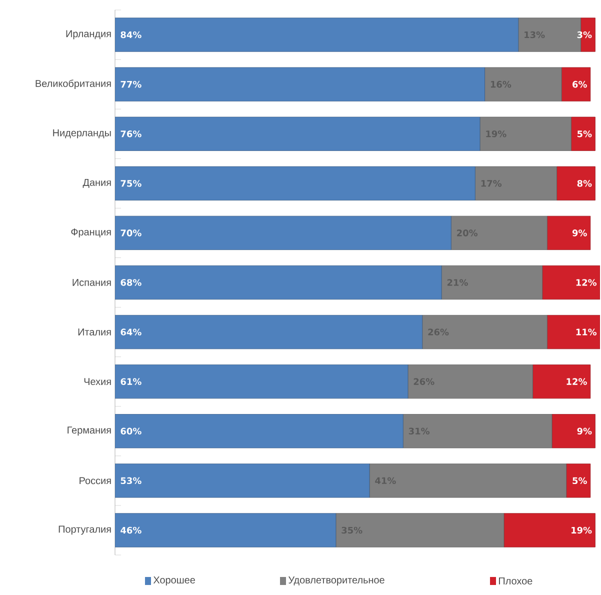 The height and width of the screenshot is (595, 601). I want to click on data-label: 76%, so click(131, 134).